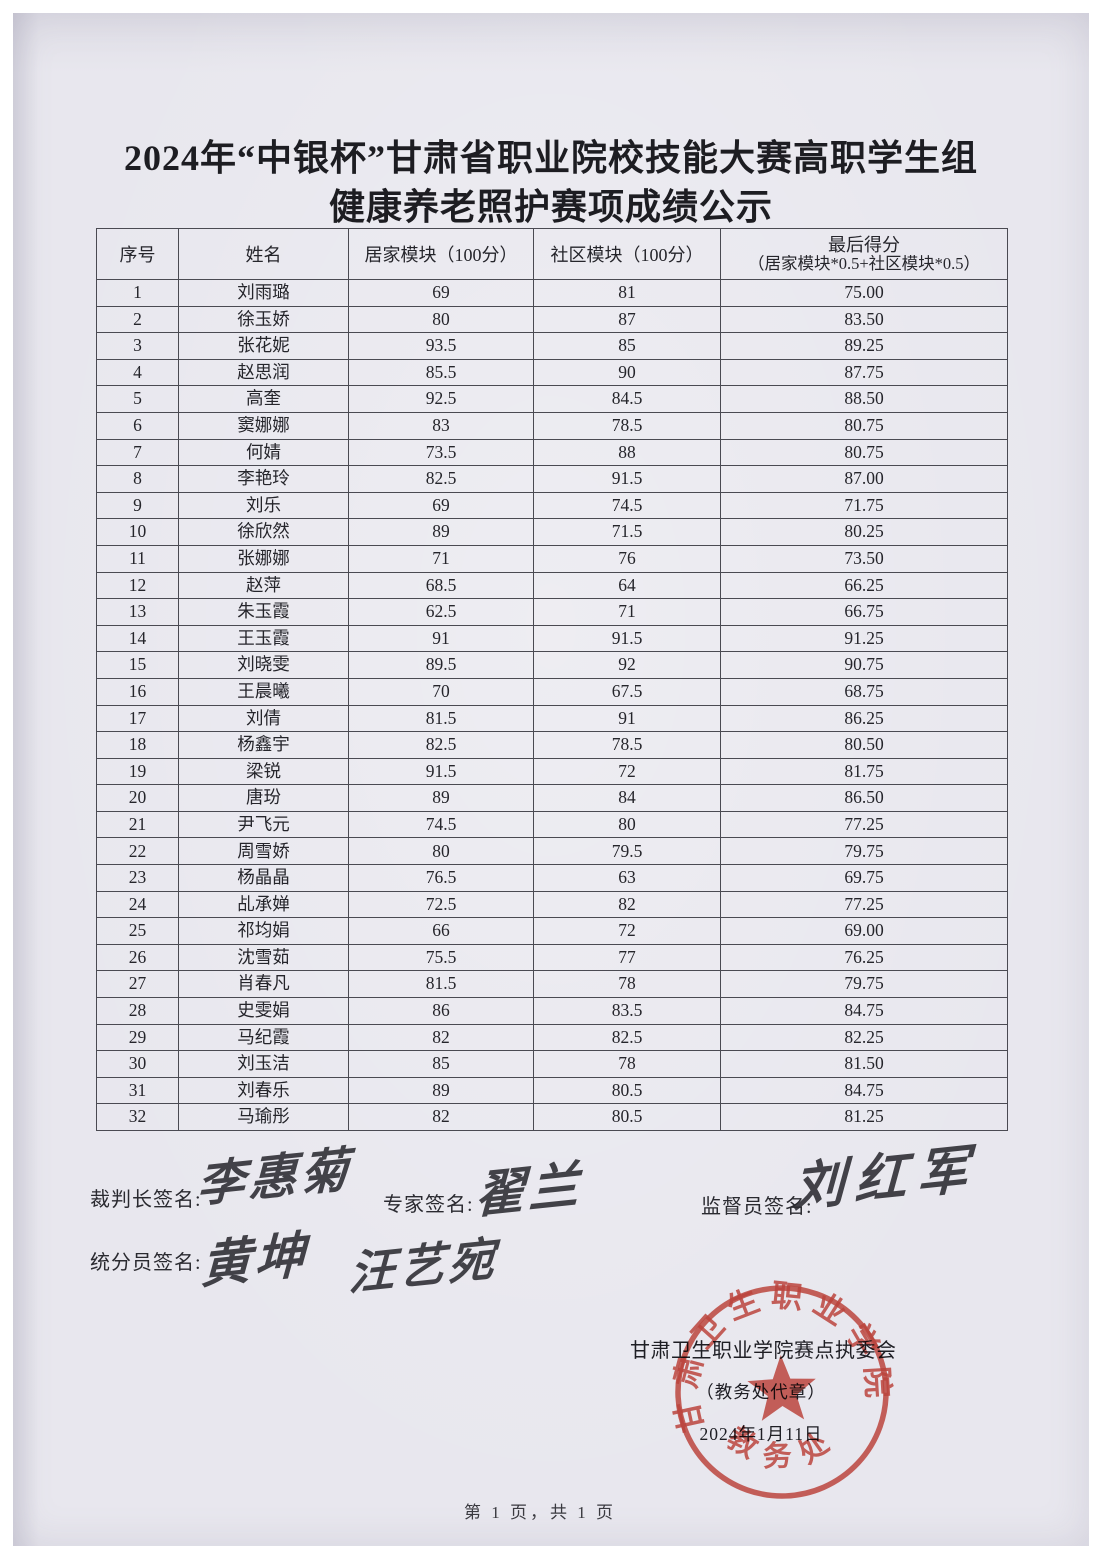  What do you see at coordinates (137, 691) in the screenshot?
I see `cell-no: 16` at bounding box center [137, 691].